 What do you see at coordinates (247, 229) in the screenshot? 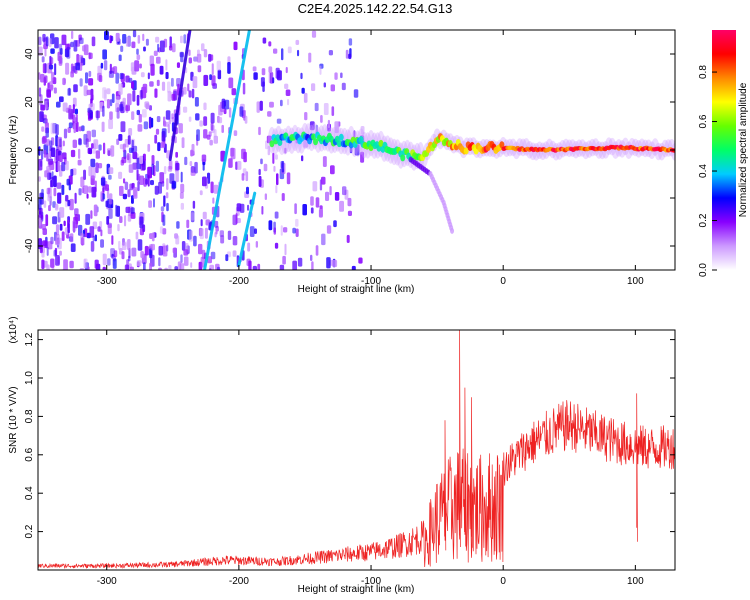
I see `heatmap-streak` at bounding box center [247, 229].